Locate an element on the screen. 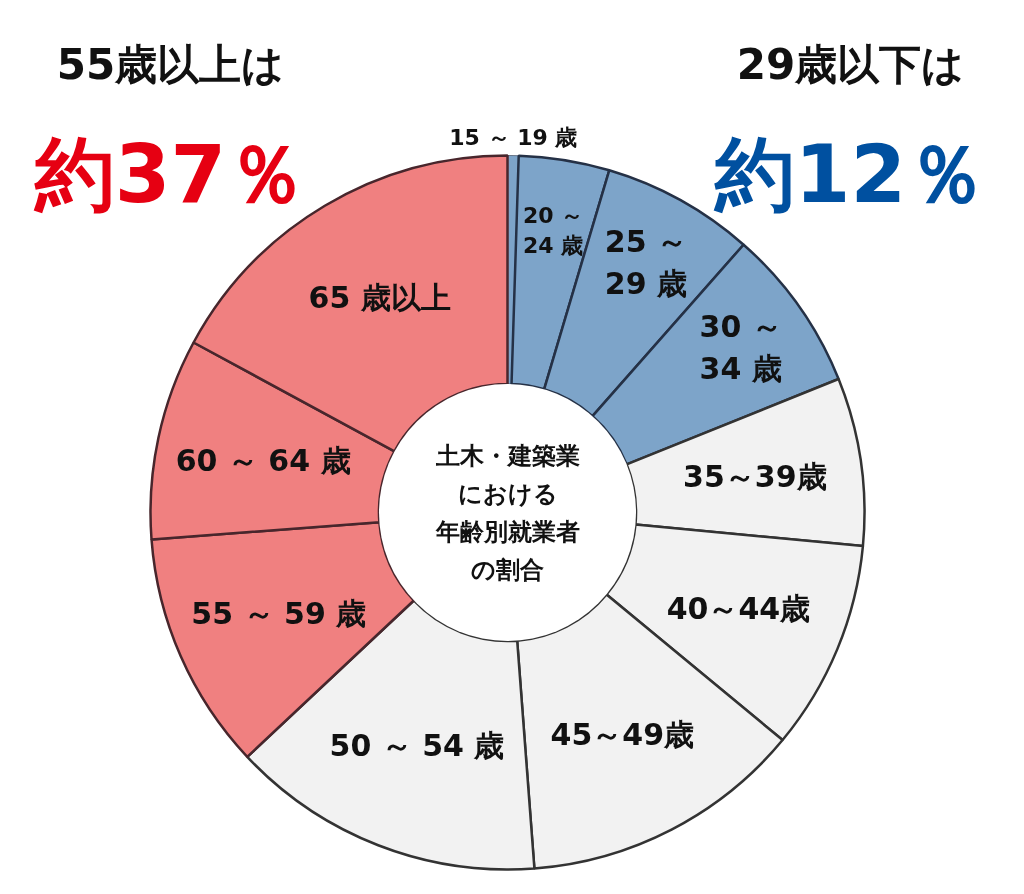 The width and height of the screenshot is (1024, 894). text: 55歳以上は is located at coordinates (170, 64).